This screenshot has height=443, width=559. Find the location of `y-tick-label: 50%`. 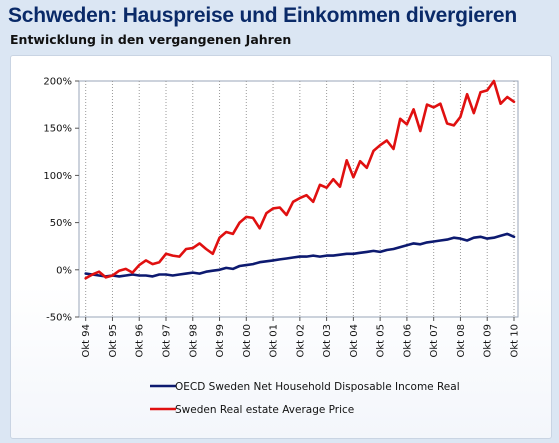

y-tick-label: 50% is located at coordinates (61, 223).